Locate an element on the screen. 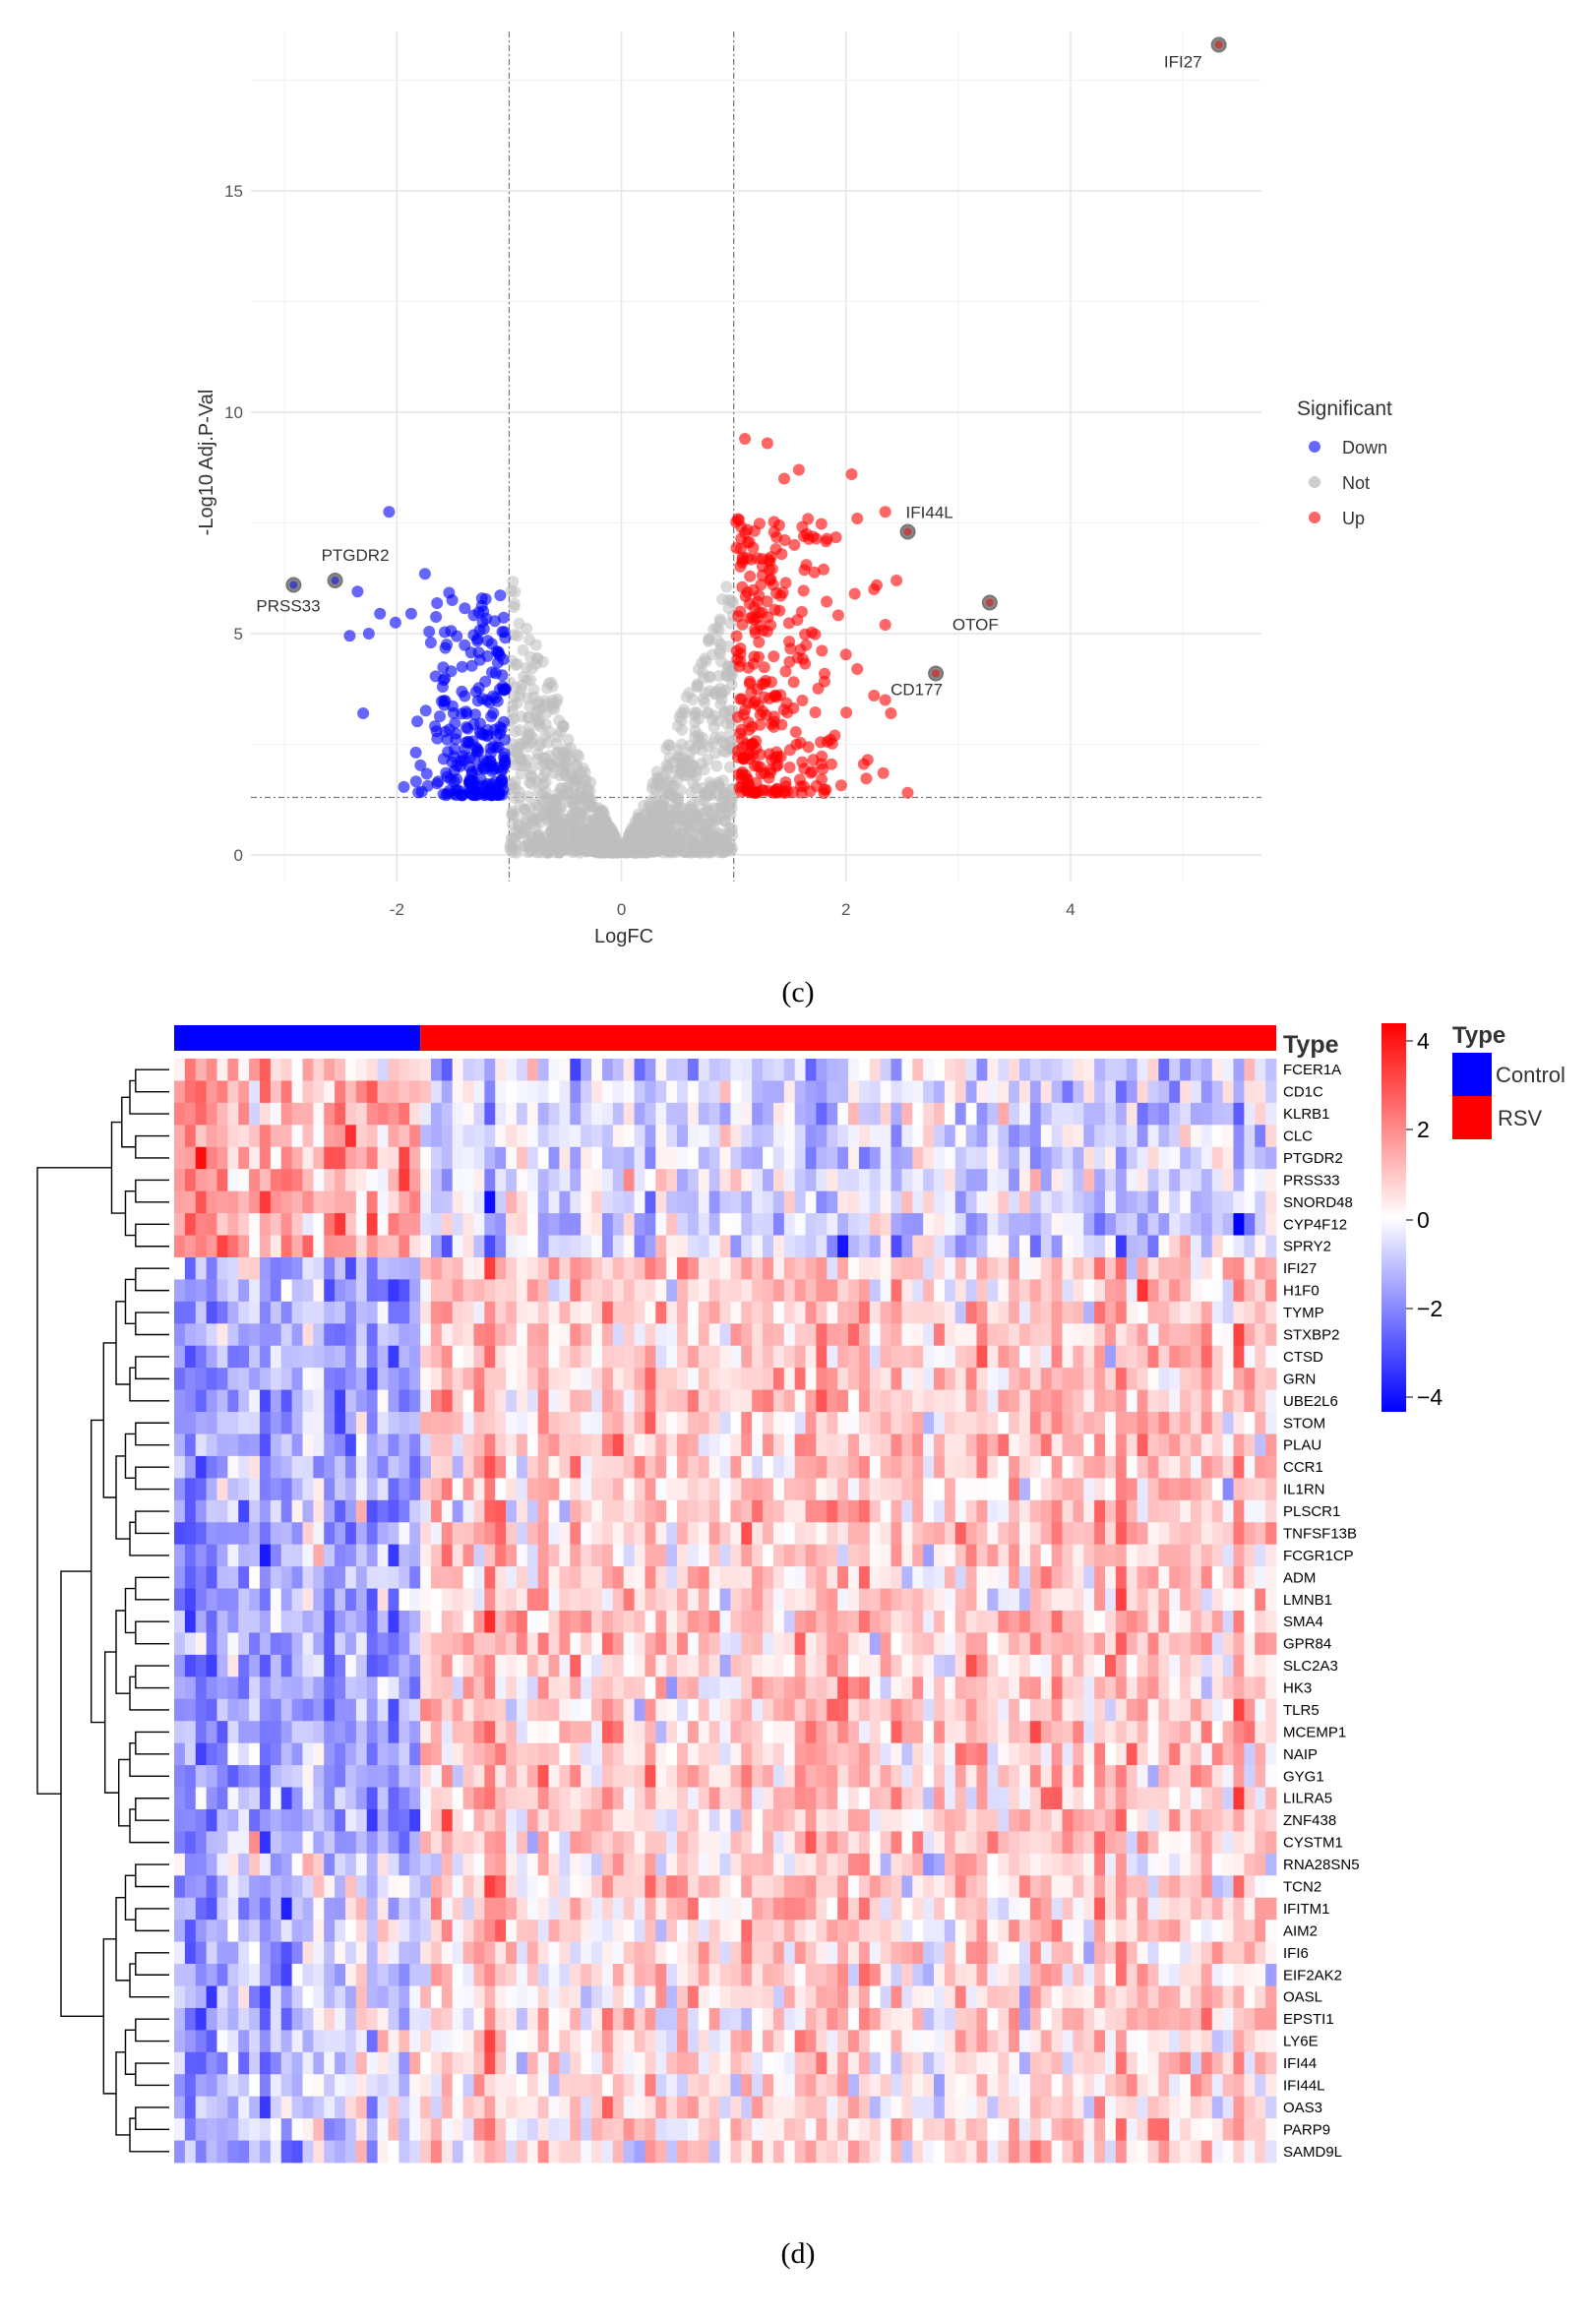 The image size is (1596, 2318). volcano-y-tick-label: 0 is located at coordinates (238, 856).